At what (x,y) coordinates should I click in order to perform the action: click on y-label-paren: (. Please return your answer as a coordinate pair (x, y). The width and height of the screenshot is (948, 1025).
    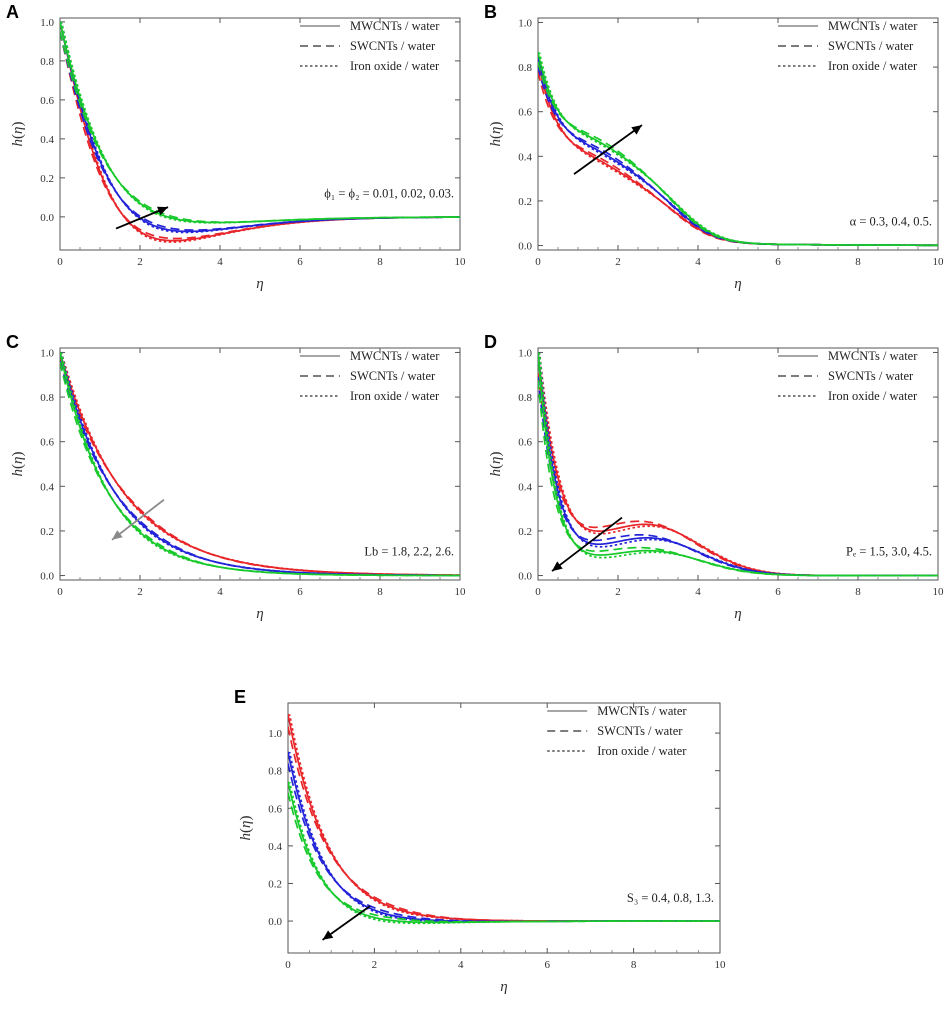
    Looking at the image, I should click on (496, 136).